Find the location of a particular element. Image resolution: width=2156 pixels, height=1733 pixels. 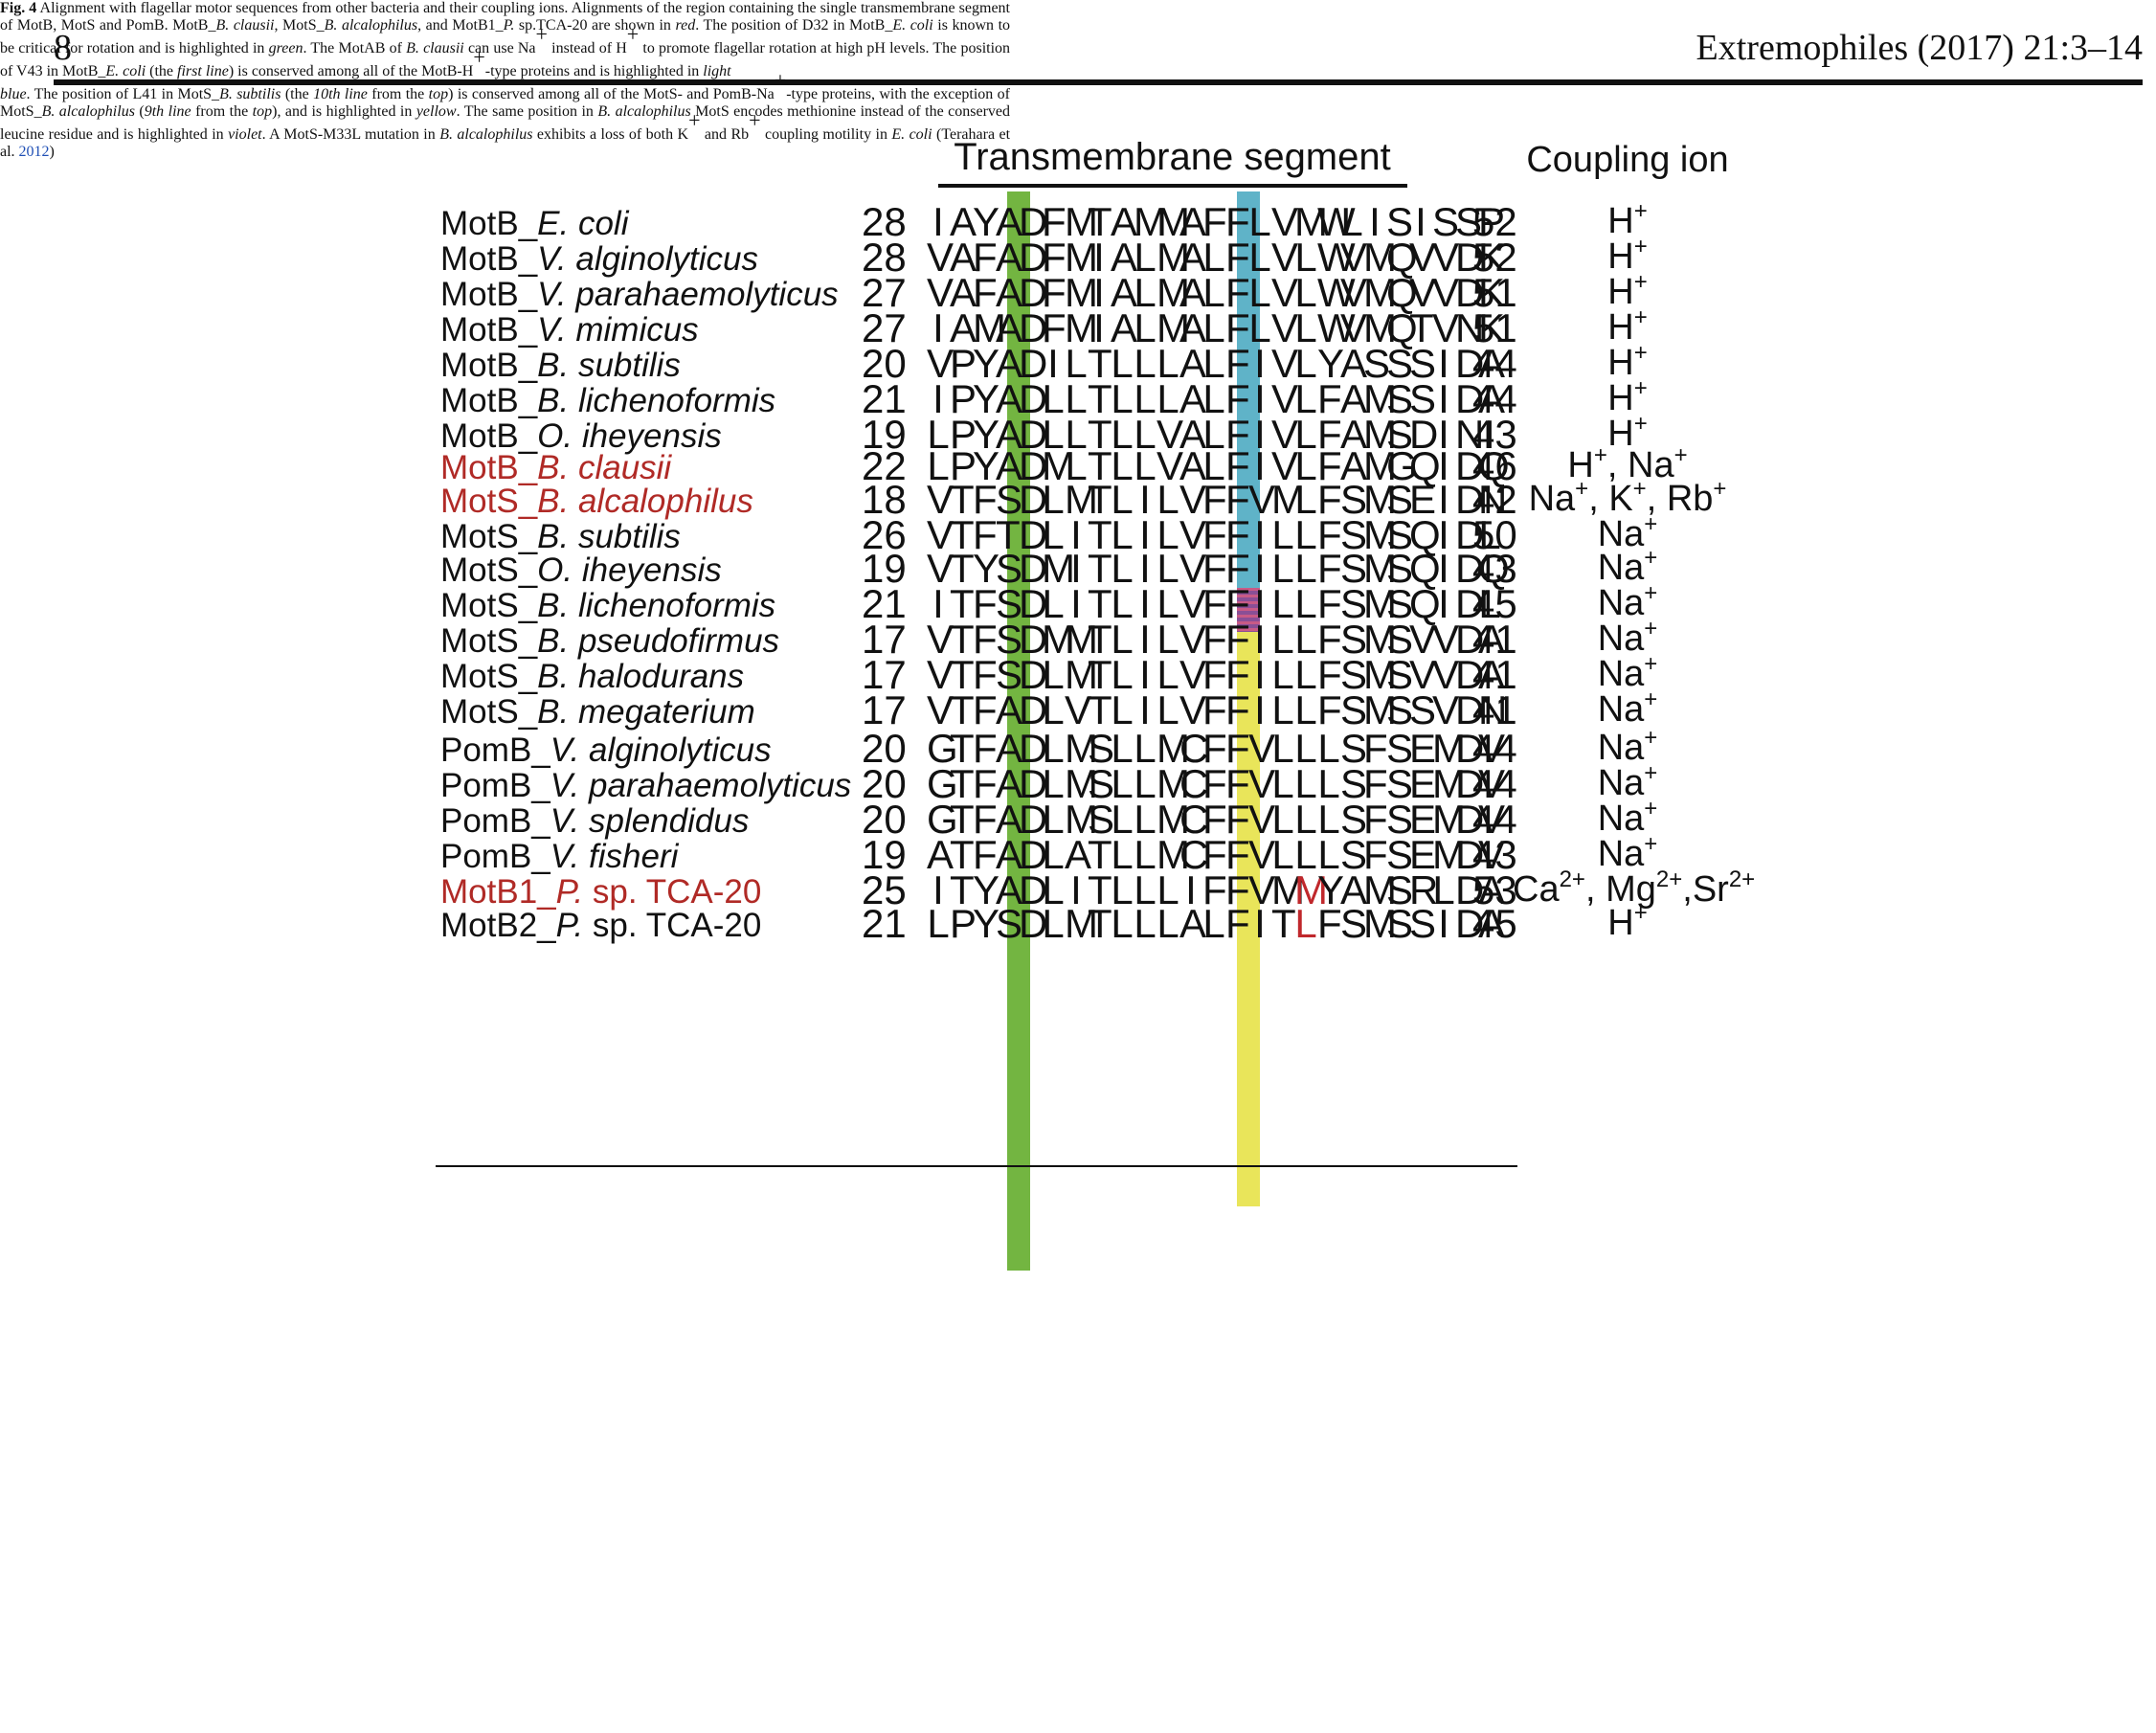

end-residue: 50 is located at coordinates (1495, 534).